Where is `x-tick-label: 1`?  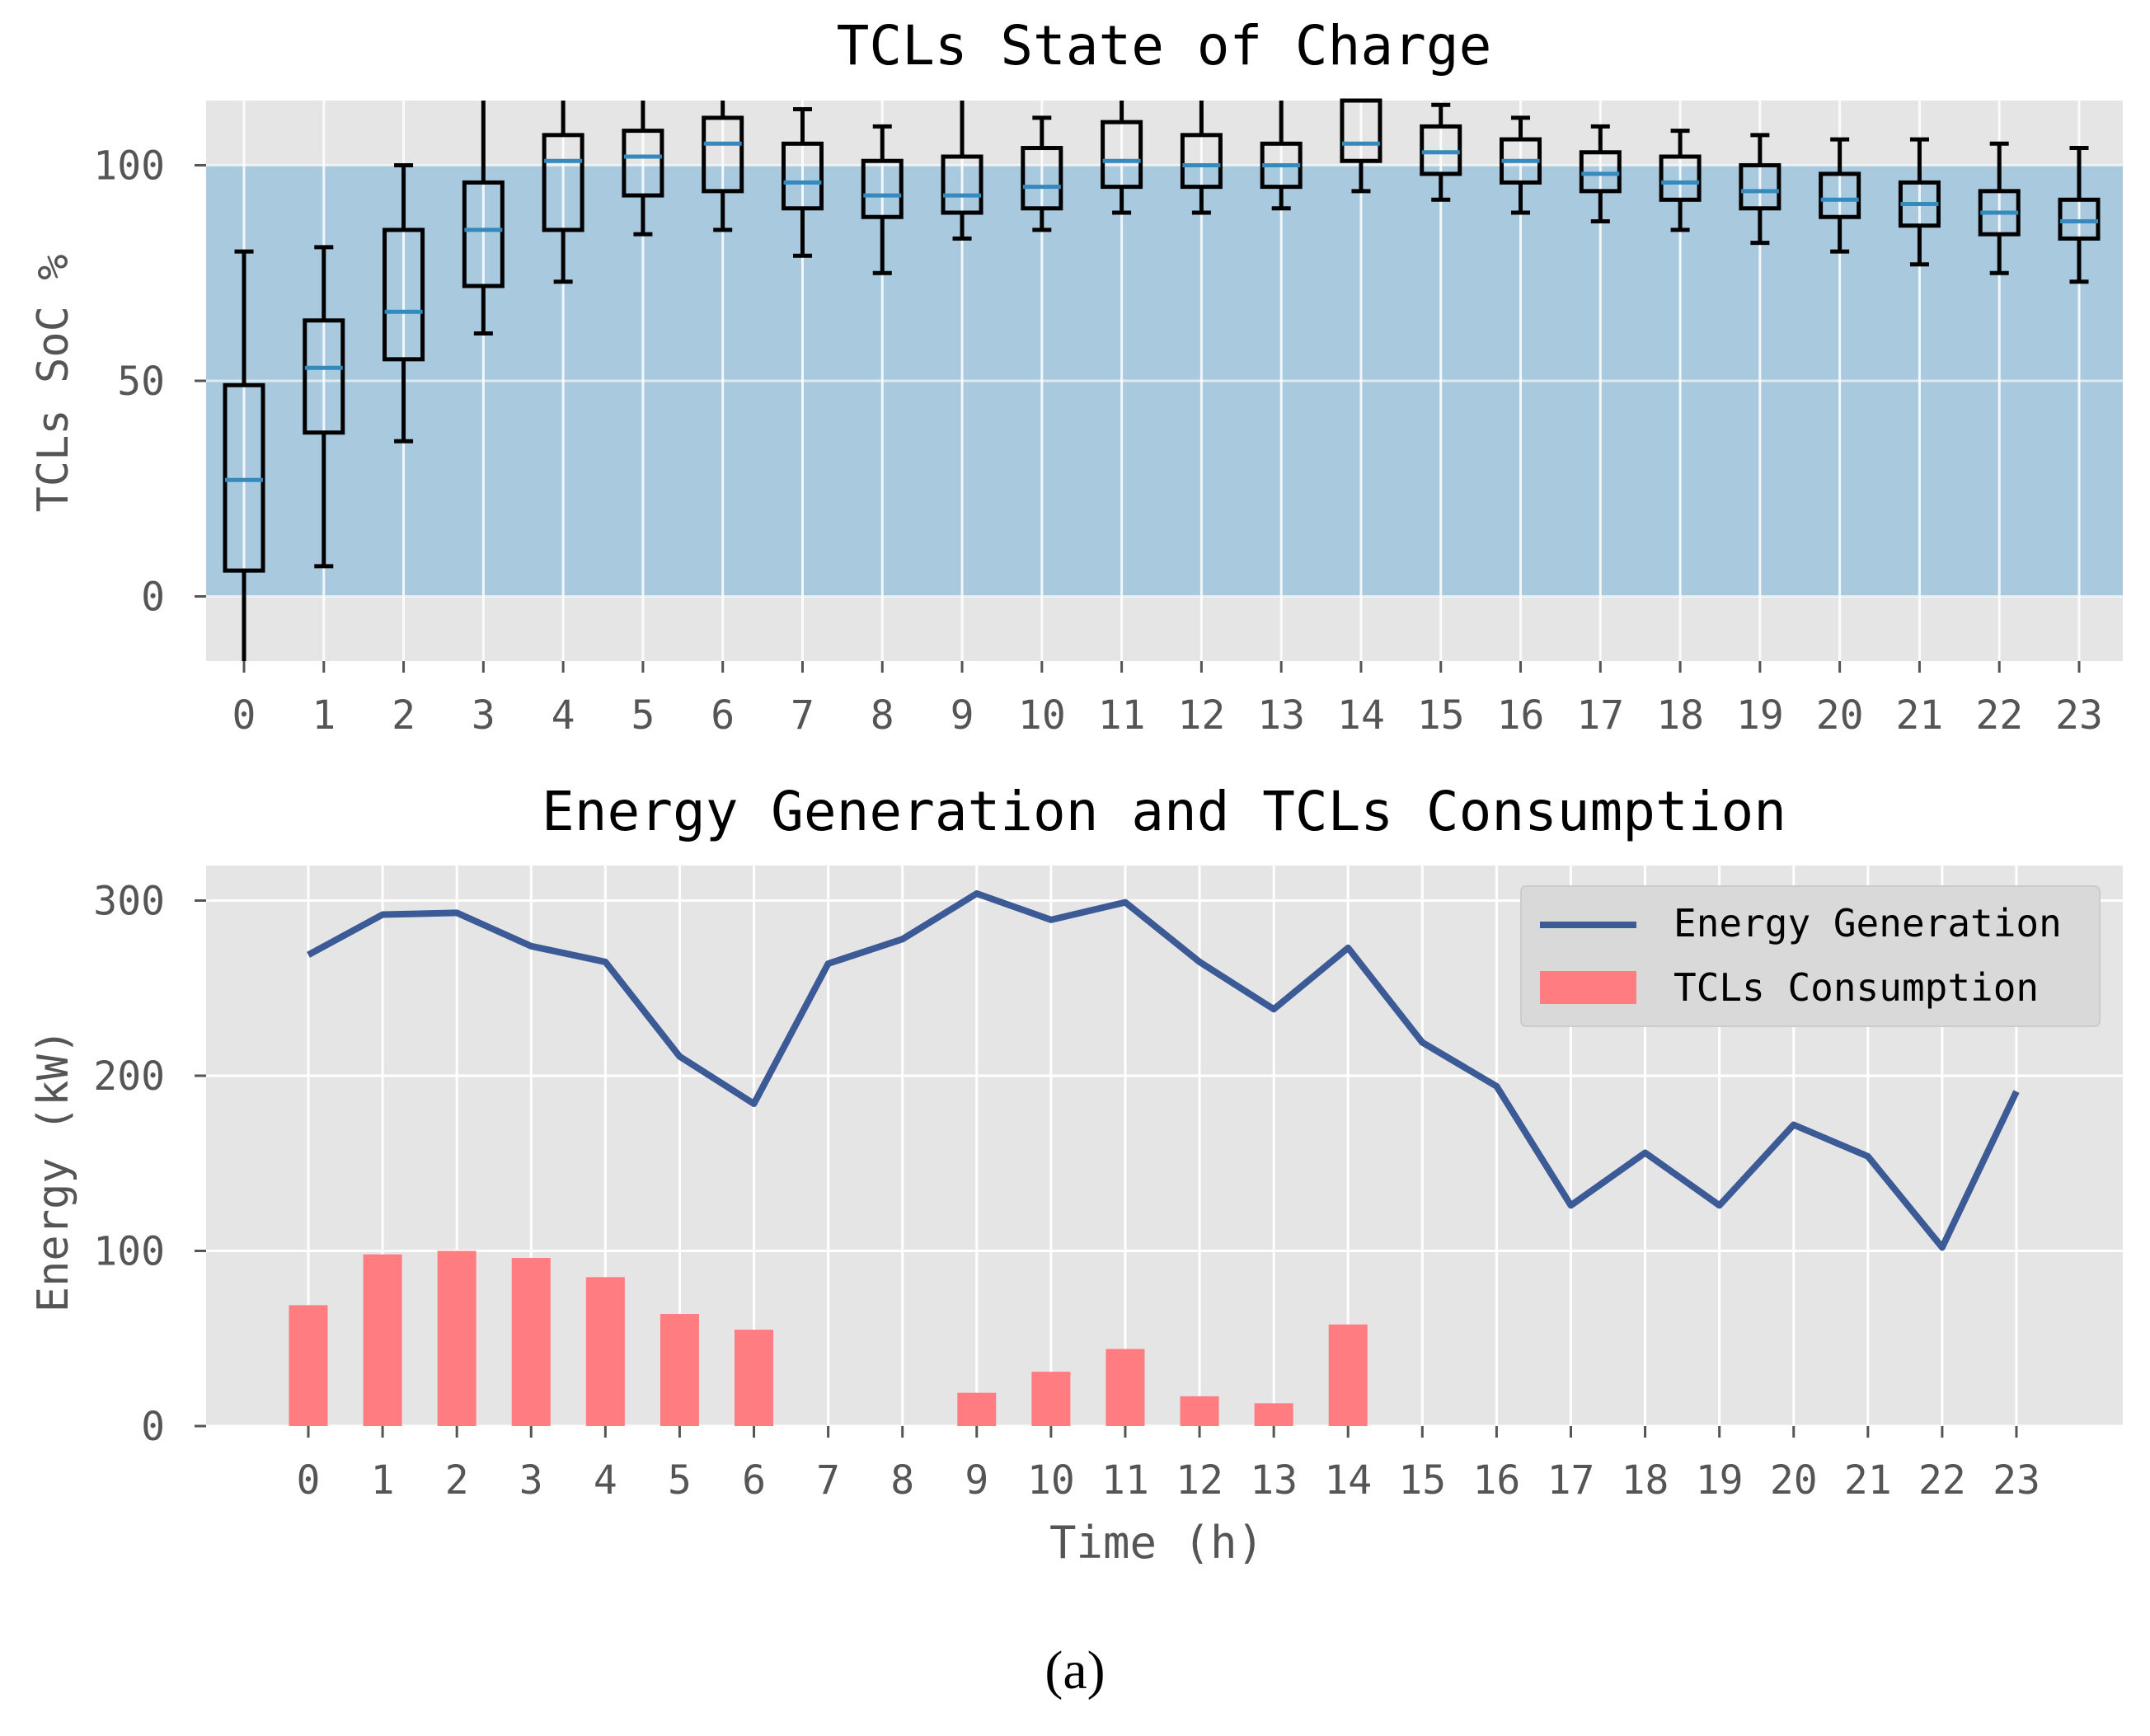
x-tick-label: 1 is located at coordinates (324, 715).